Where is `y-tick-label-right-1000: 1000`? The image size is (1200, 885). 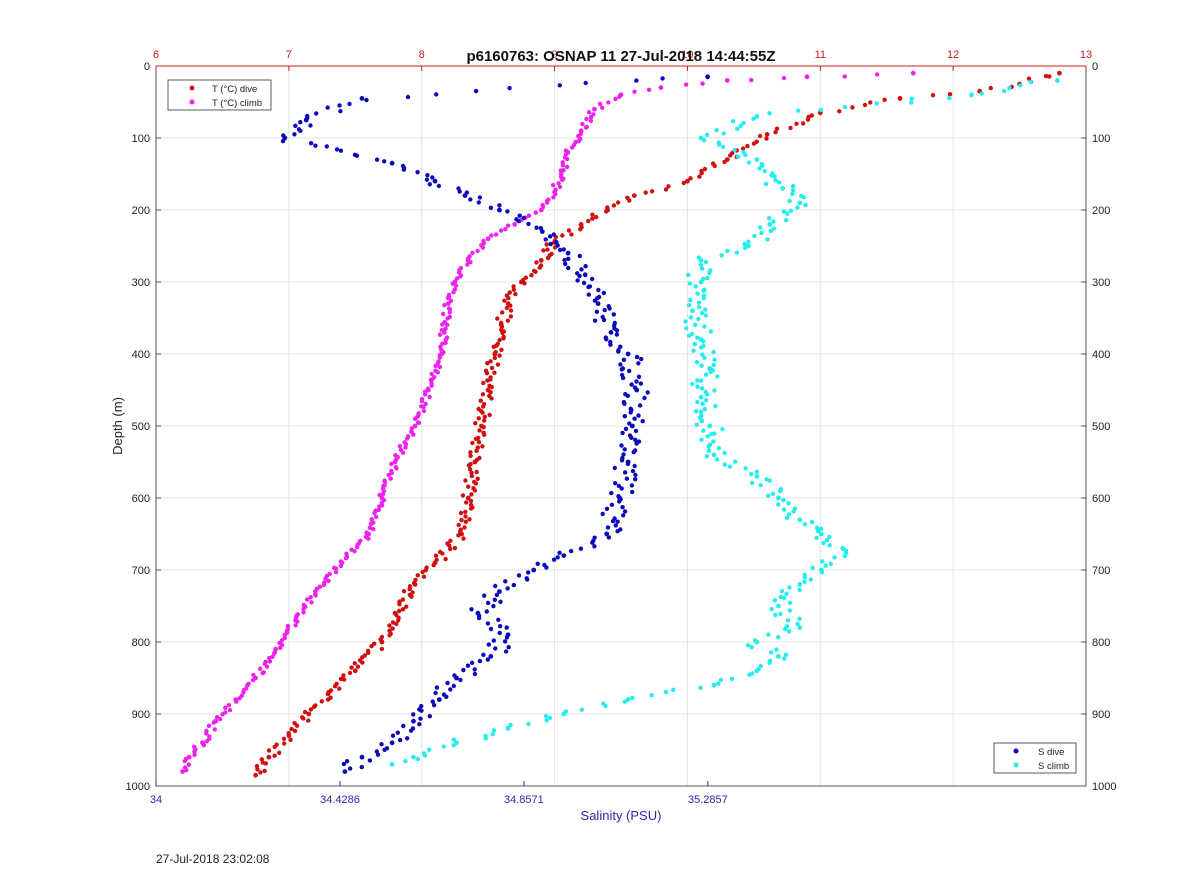 y-tick-label-right-1000: 1000 is located at coordinates (1104, 787).